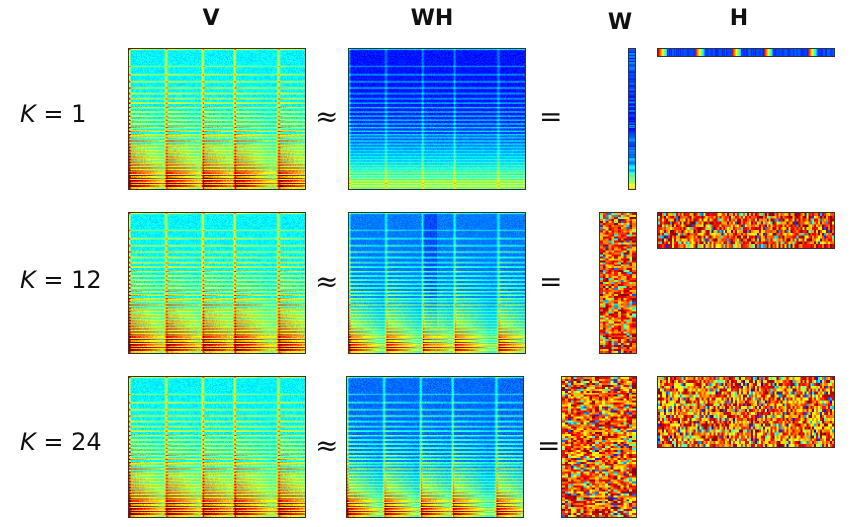 This screenshot has height=527, width=864. What do you see at coordinates (327, 281) in the screenshot?
I see `approx-sign-k12: ≈` at bounding box center [327, 281].